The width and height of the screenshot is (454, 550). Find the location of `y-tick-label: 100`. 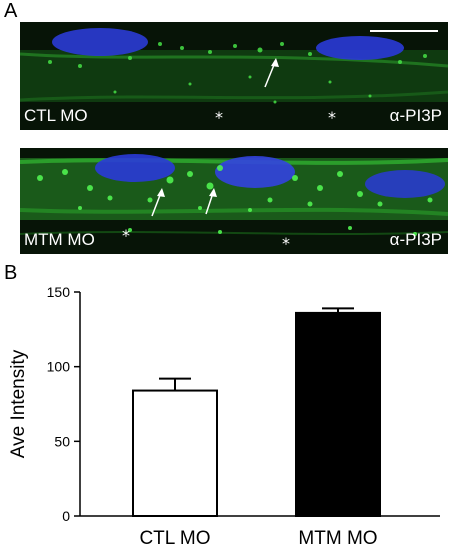

y-tick-label: 100 is located at coordinates (59, 367).